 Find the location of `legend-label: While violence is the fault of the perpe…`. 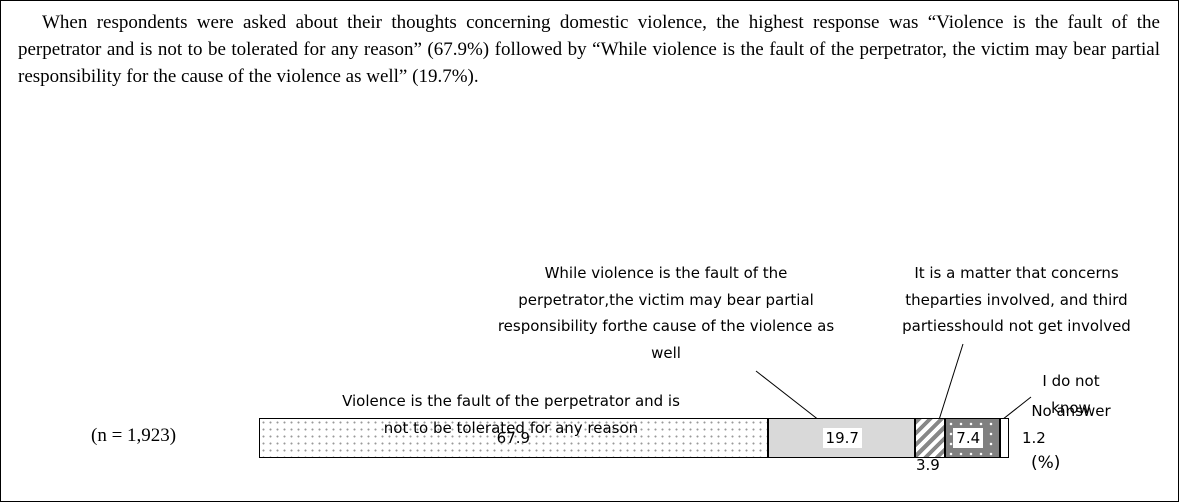

legend-label: While violence is the fault of the perpe… is located at coordinates (666, 313).